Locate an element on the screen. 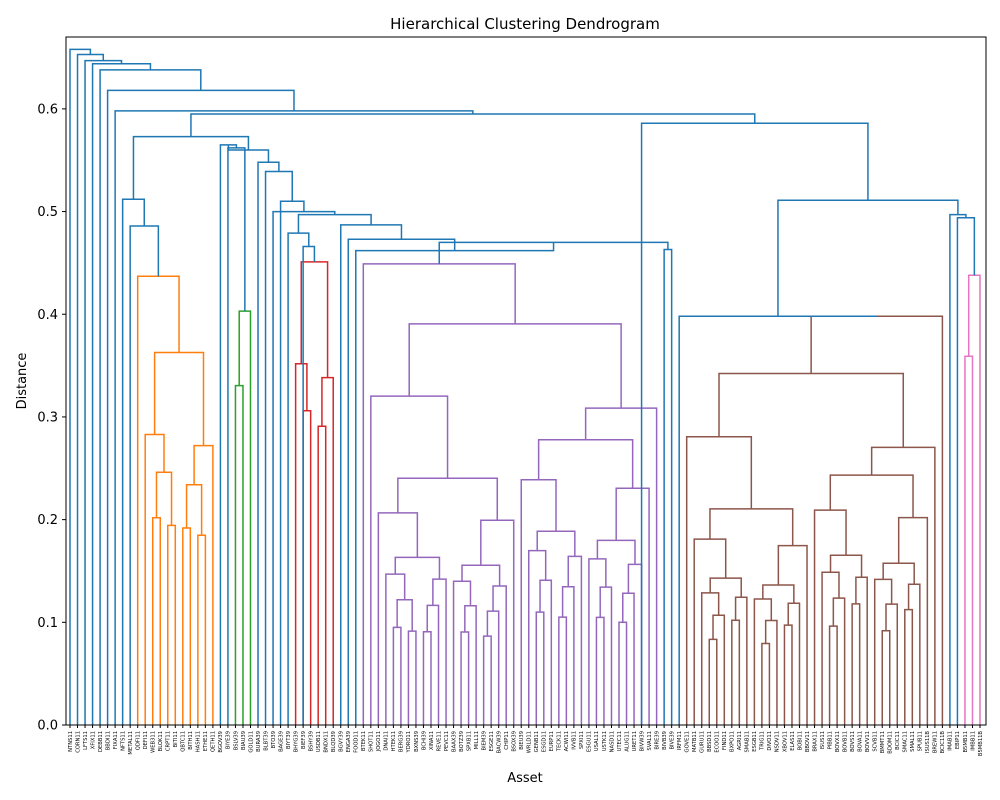  leaf-label: BOVA11 is located at coordinates (860, 741).